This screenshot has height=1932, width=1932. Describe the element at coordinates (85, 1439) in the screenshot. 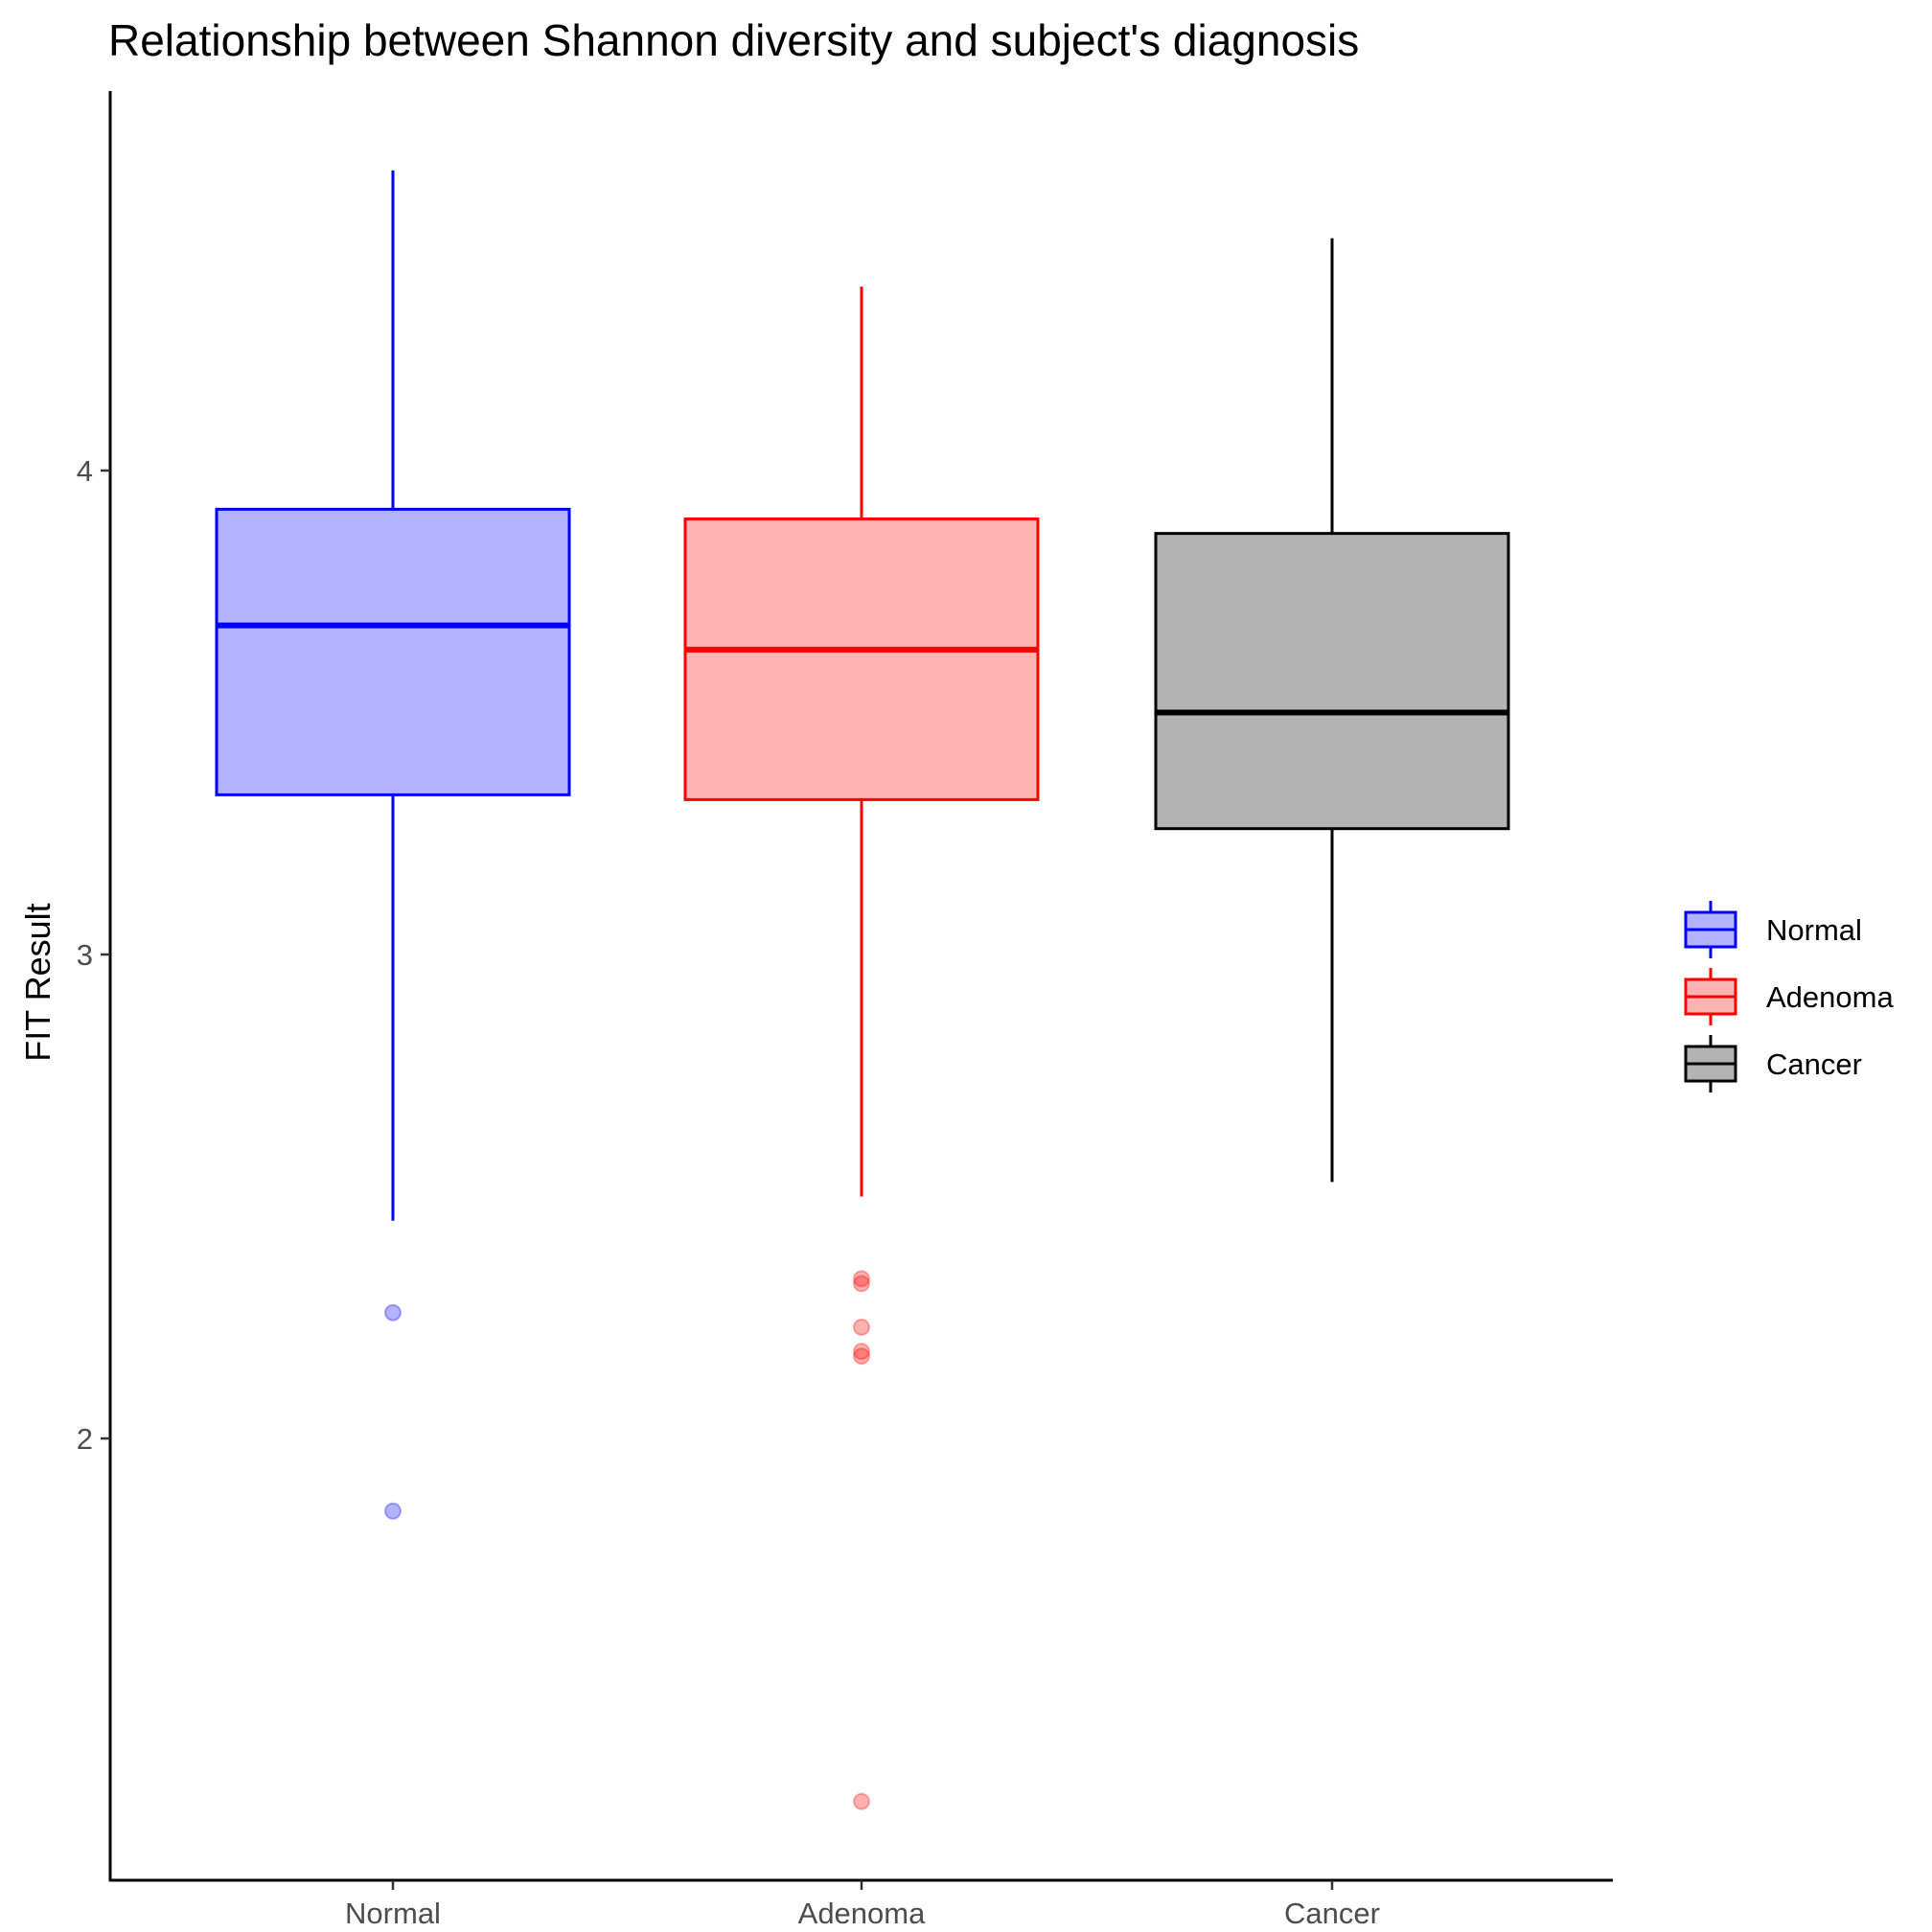

I see `y-tick-label: 2` at that location.